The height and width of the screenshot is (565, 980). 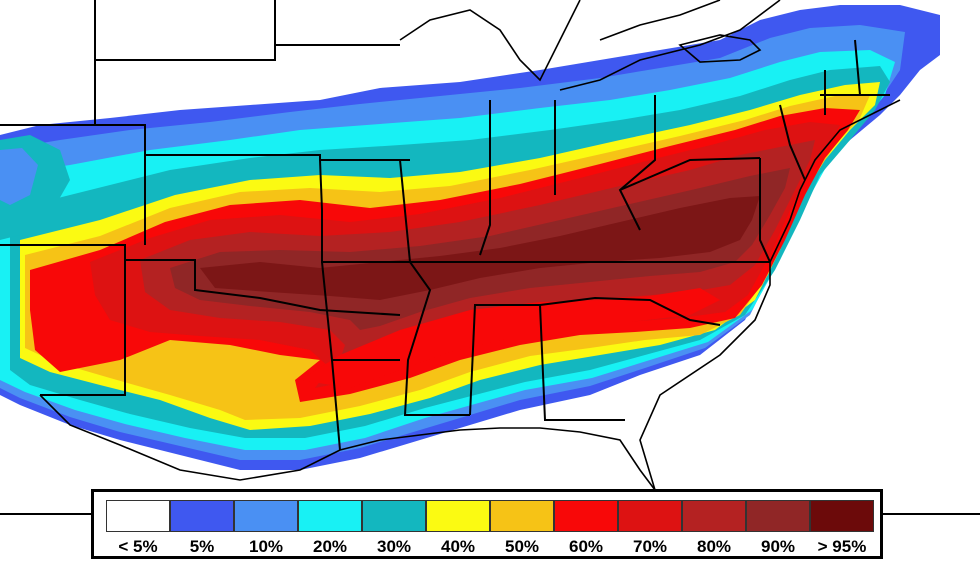 What do you see at coordinates (778, 546) in the screenshot?
I see `legend-label: 90%` at bounding box center [778, 546].